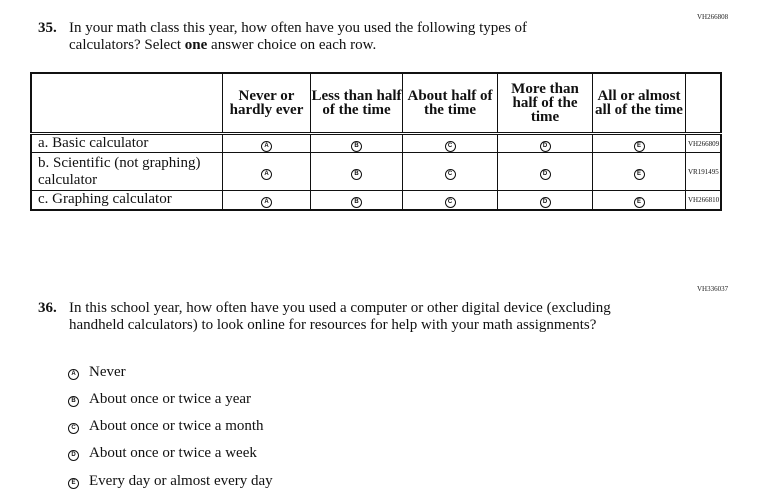  Describe the element at coordinates (703, 200) in the screenshot. I see `row-id: VH266810` at that location.